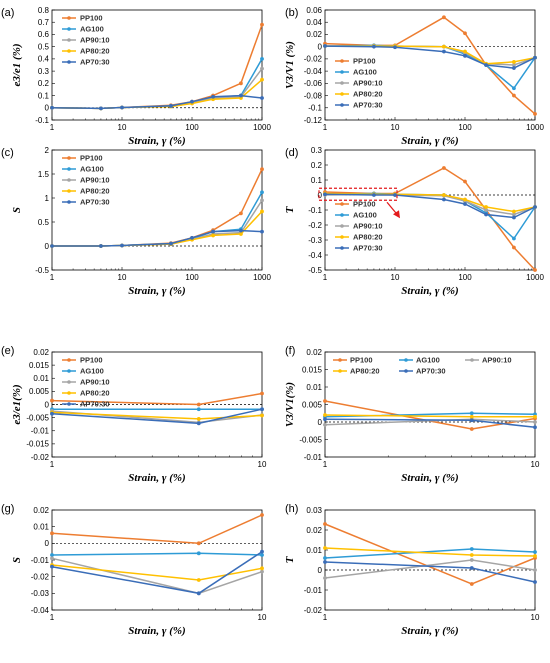 The width and height of the screenshot is (550, 663). Describe the element at coordinates (95, 62) in the screenshot. I see `legend-label: AP70:30` at that location.